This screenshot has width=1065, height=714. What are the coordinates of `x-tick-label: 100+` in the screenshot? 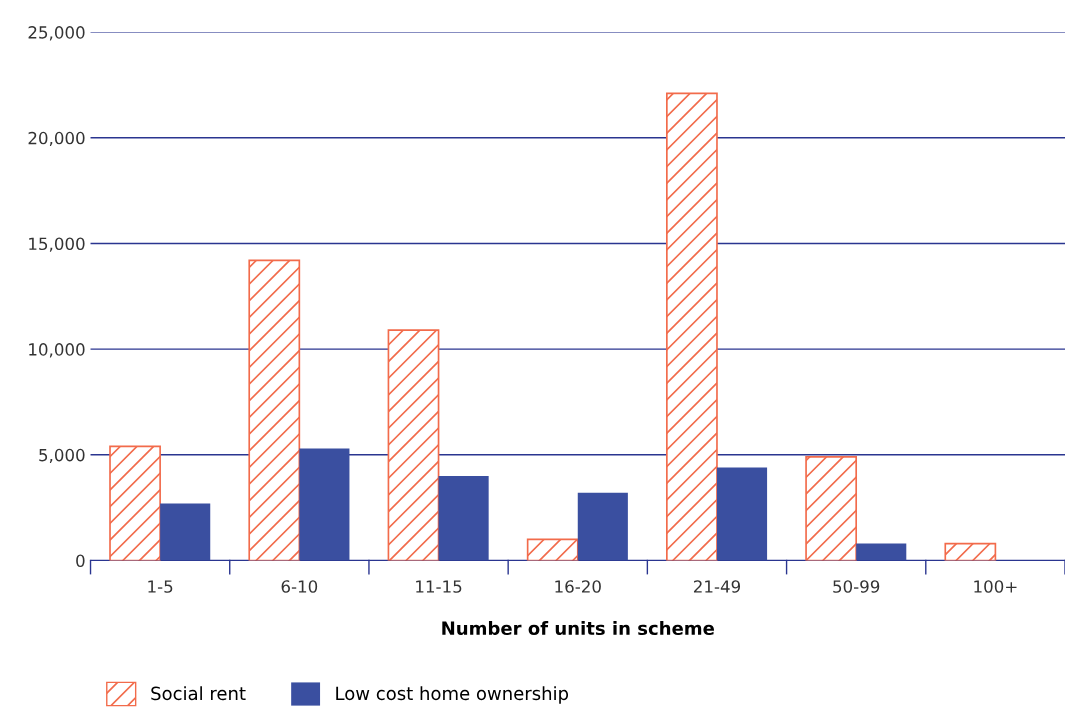 It's located at (995, 586).